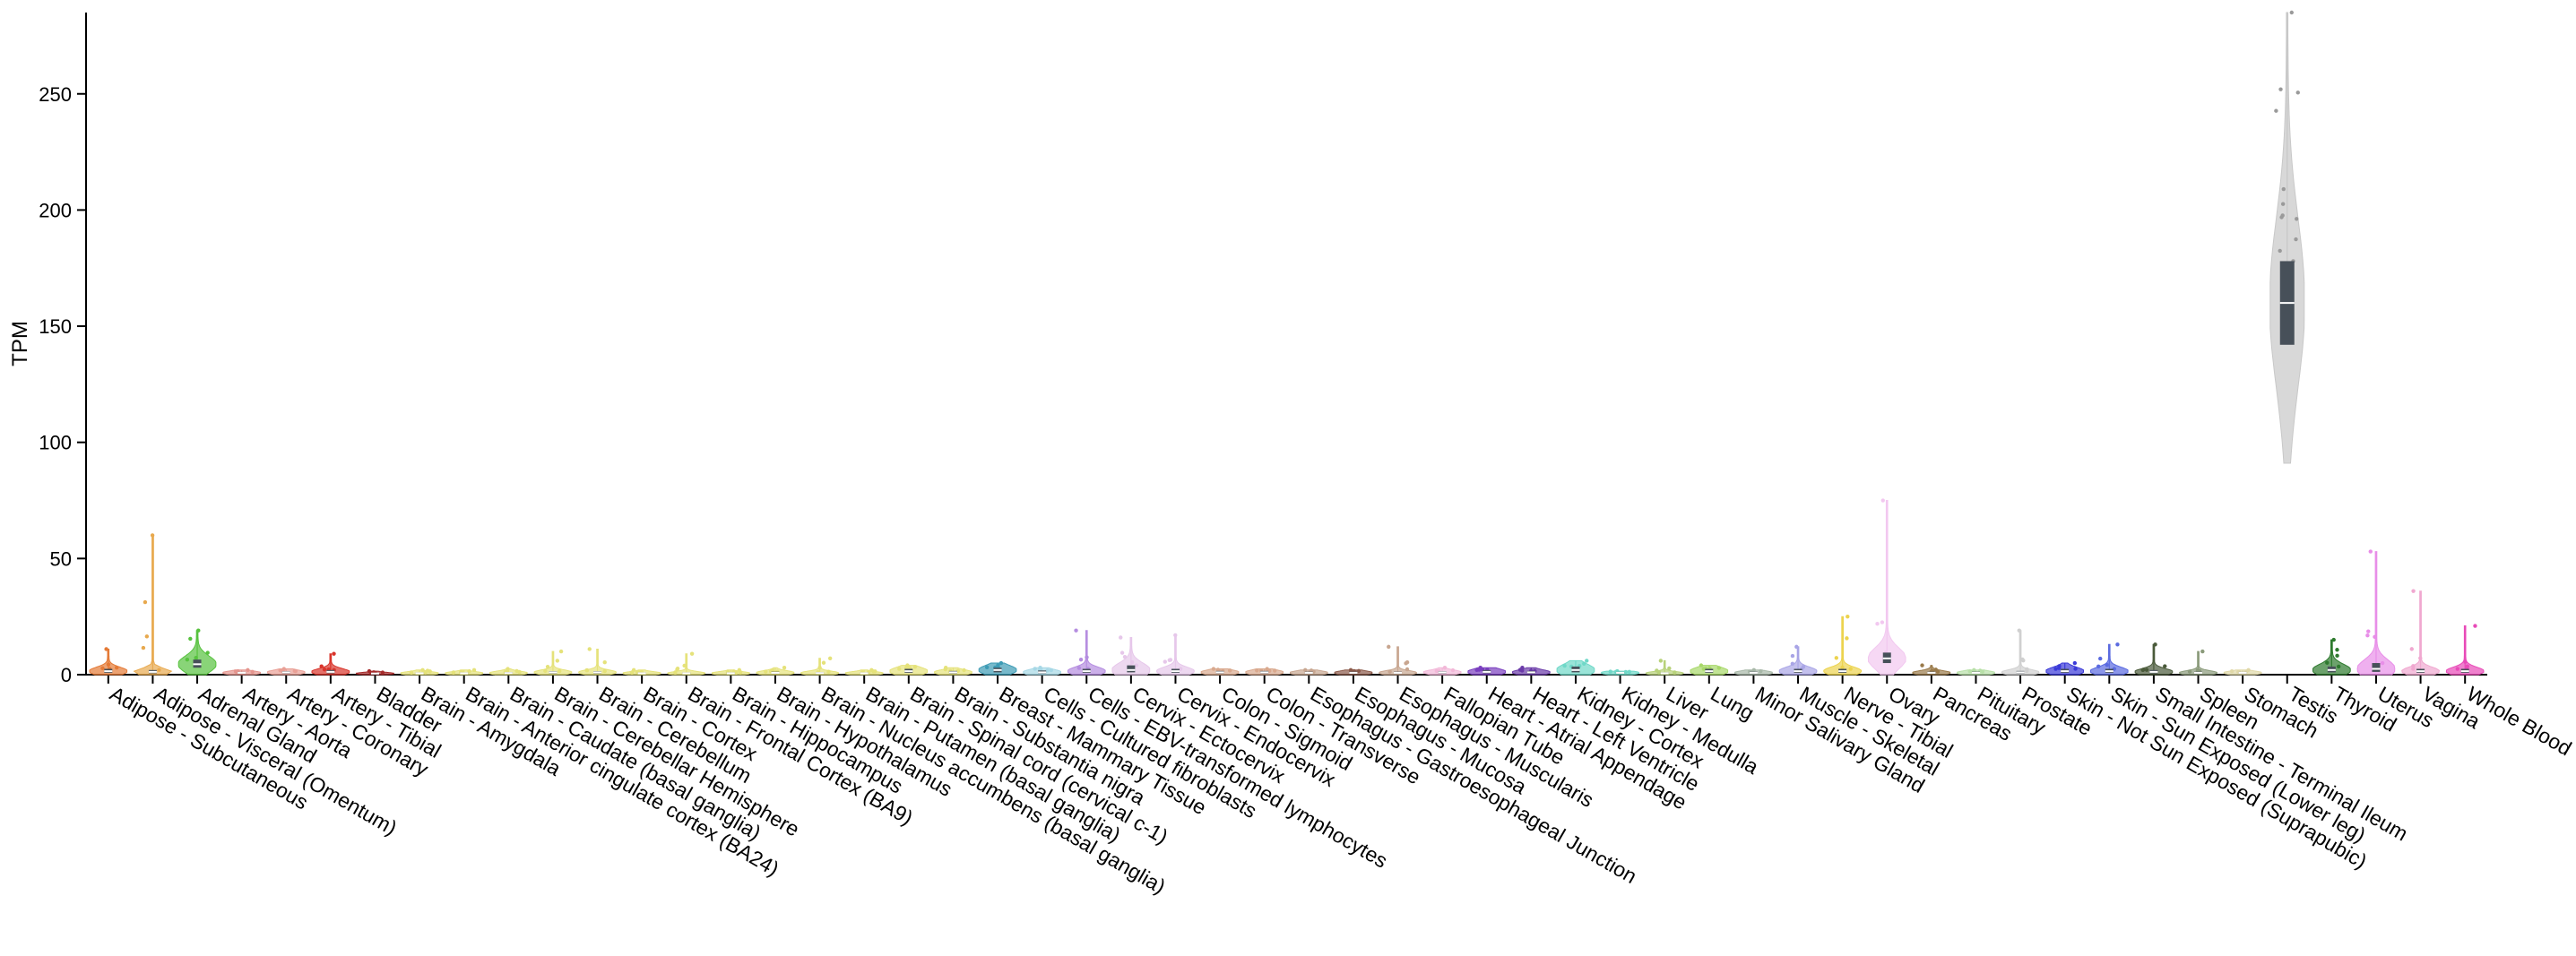 This screenshot has width=2576, height=956. What do you see at coordinates (1732, 704) in the screenshot?
I see `x-category-label: Lung` at bounding box center [1732, 704].